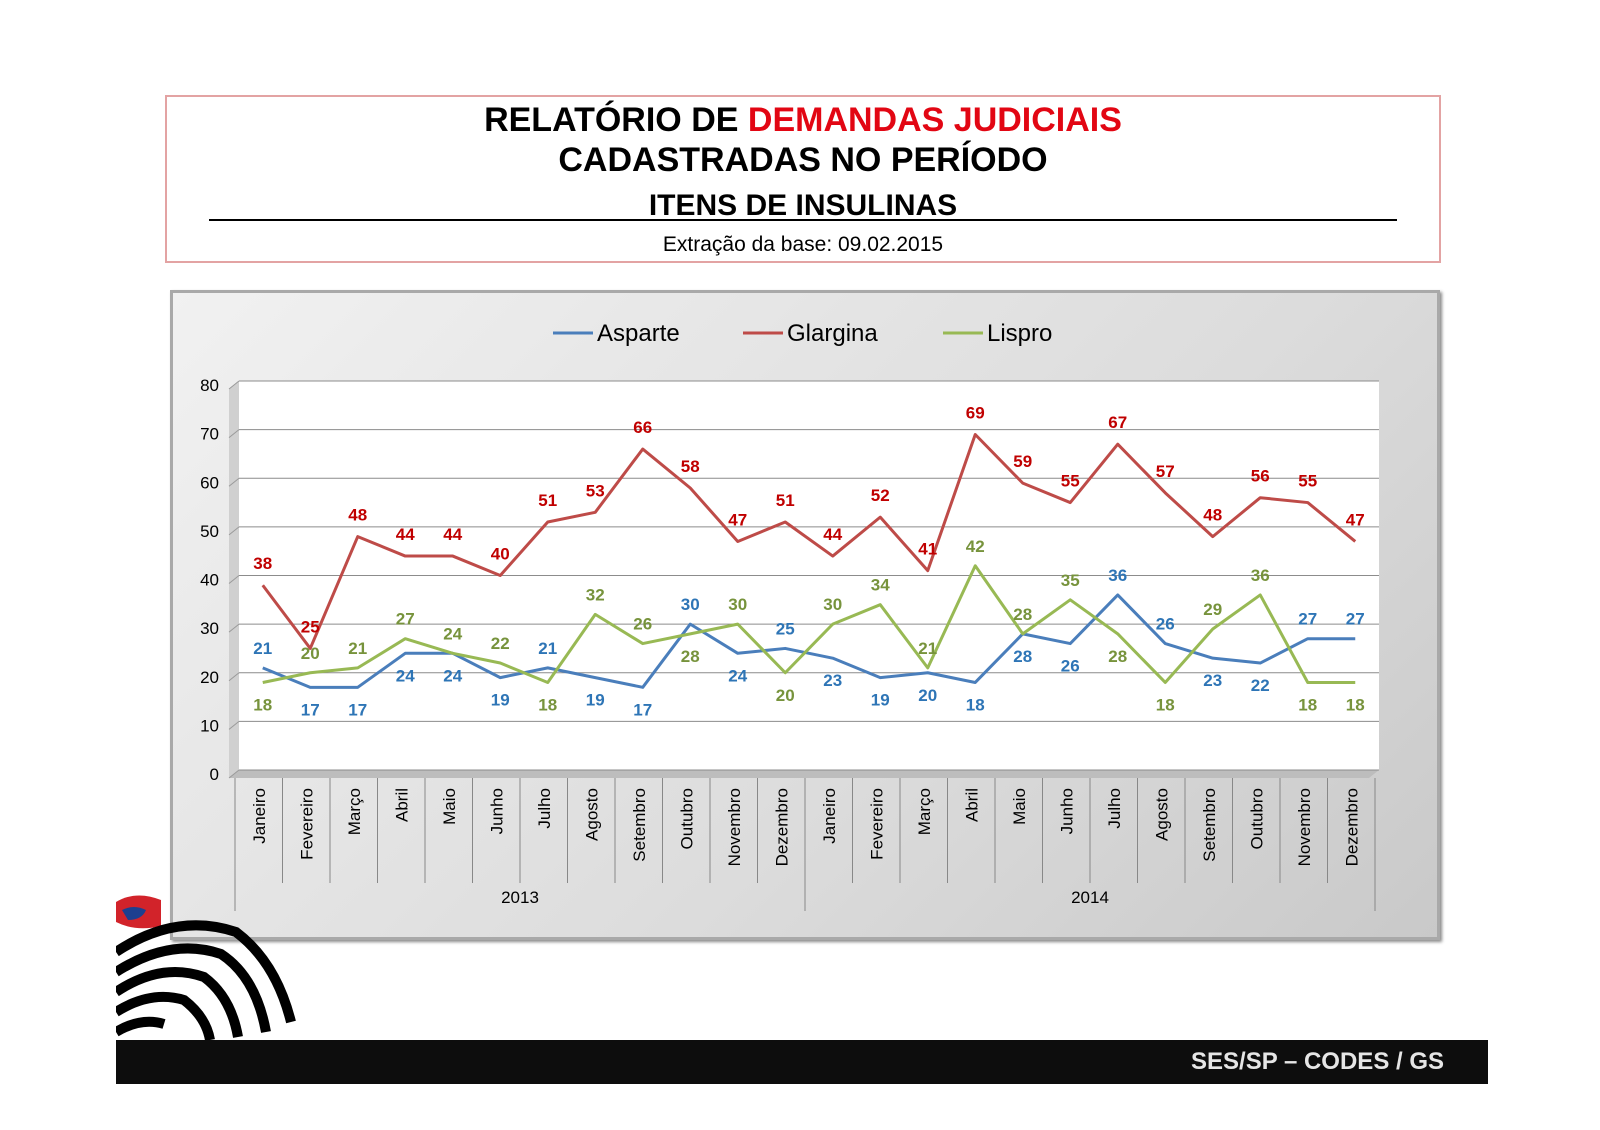  What do you see at coordinates (803, 160) in the screenshot?
I see `report-title-line2: CADASTRADAS NO PERÍODO` at bounding box center [803, 160].